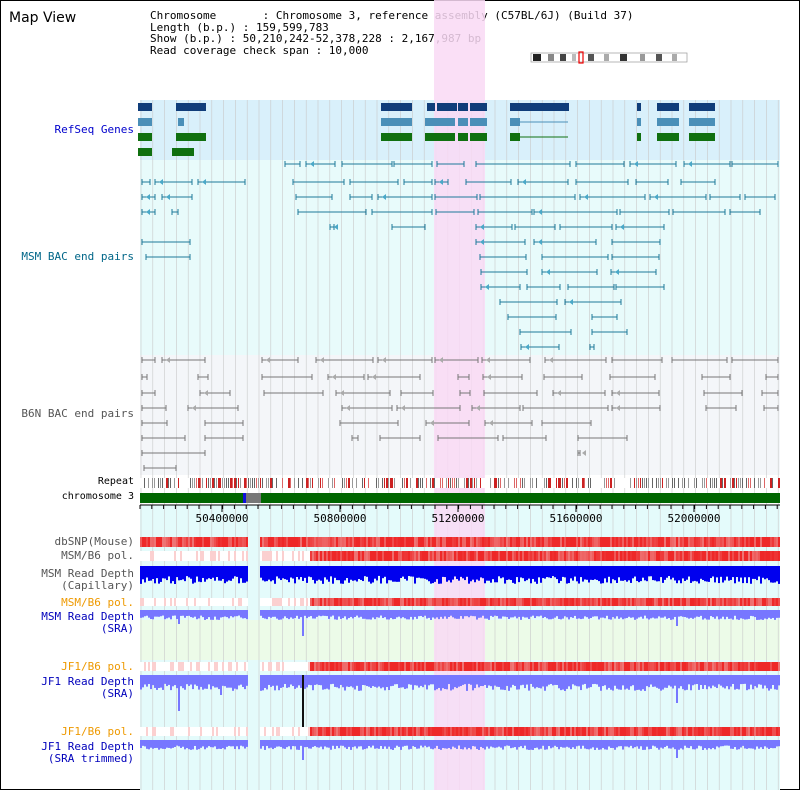  Describe the element at coordinates (77, 256) in the screenshot. I see `track-label-msm-bac: MSM BAC end pairs` at that location.